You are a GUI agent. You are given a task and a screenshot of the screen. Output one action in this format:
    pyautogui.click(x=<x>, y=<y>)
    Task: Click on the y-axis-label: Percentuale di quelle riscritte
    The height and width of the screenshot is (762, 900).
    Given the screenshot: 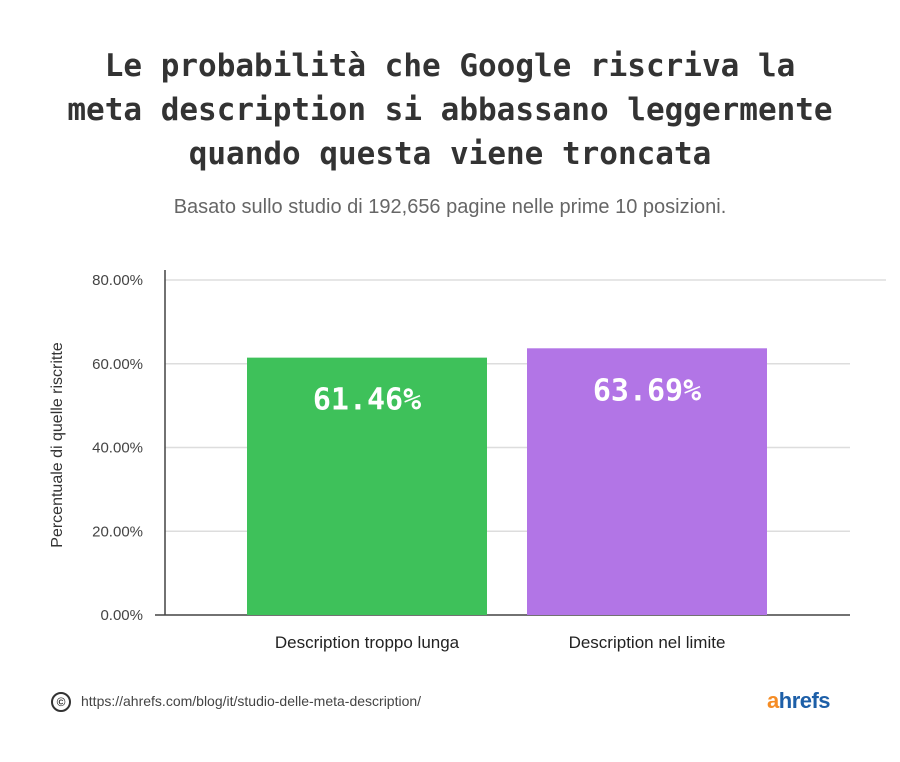 What is the action you would take?
    pyautogui.click(x=57, y=445)
    